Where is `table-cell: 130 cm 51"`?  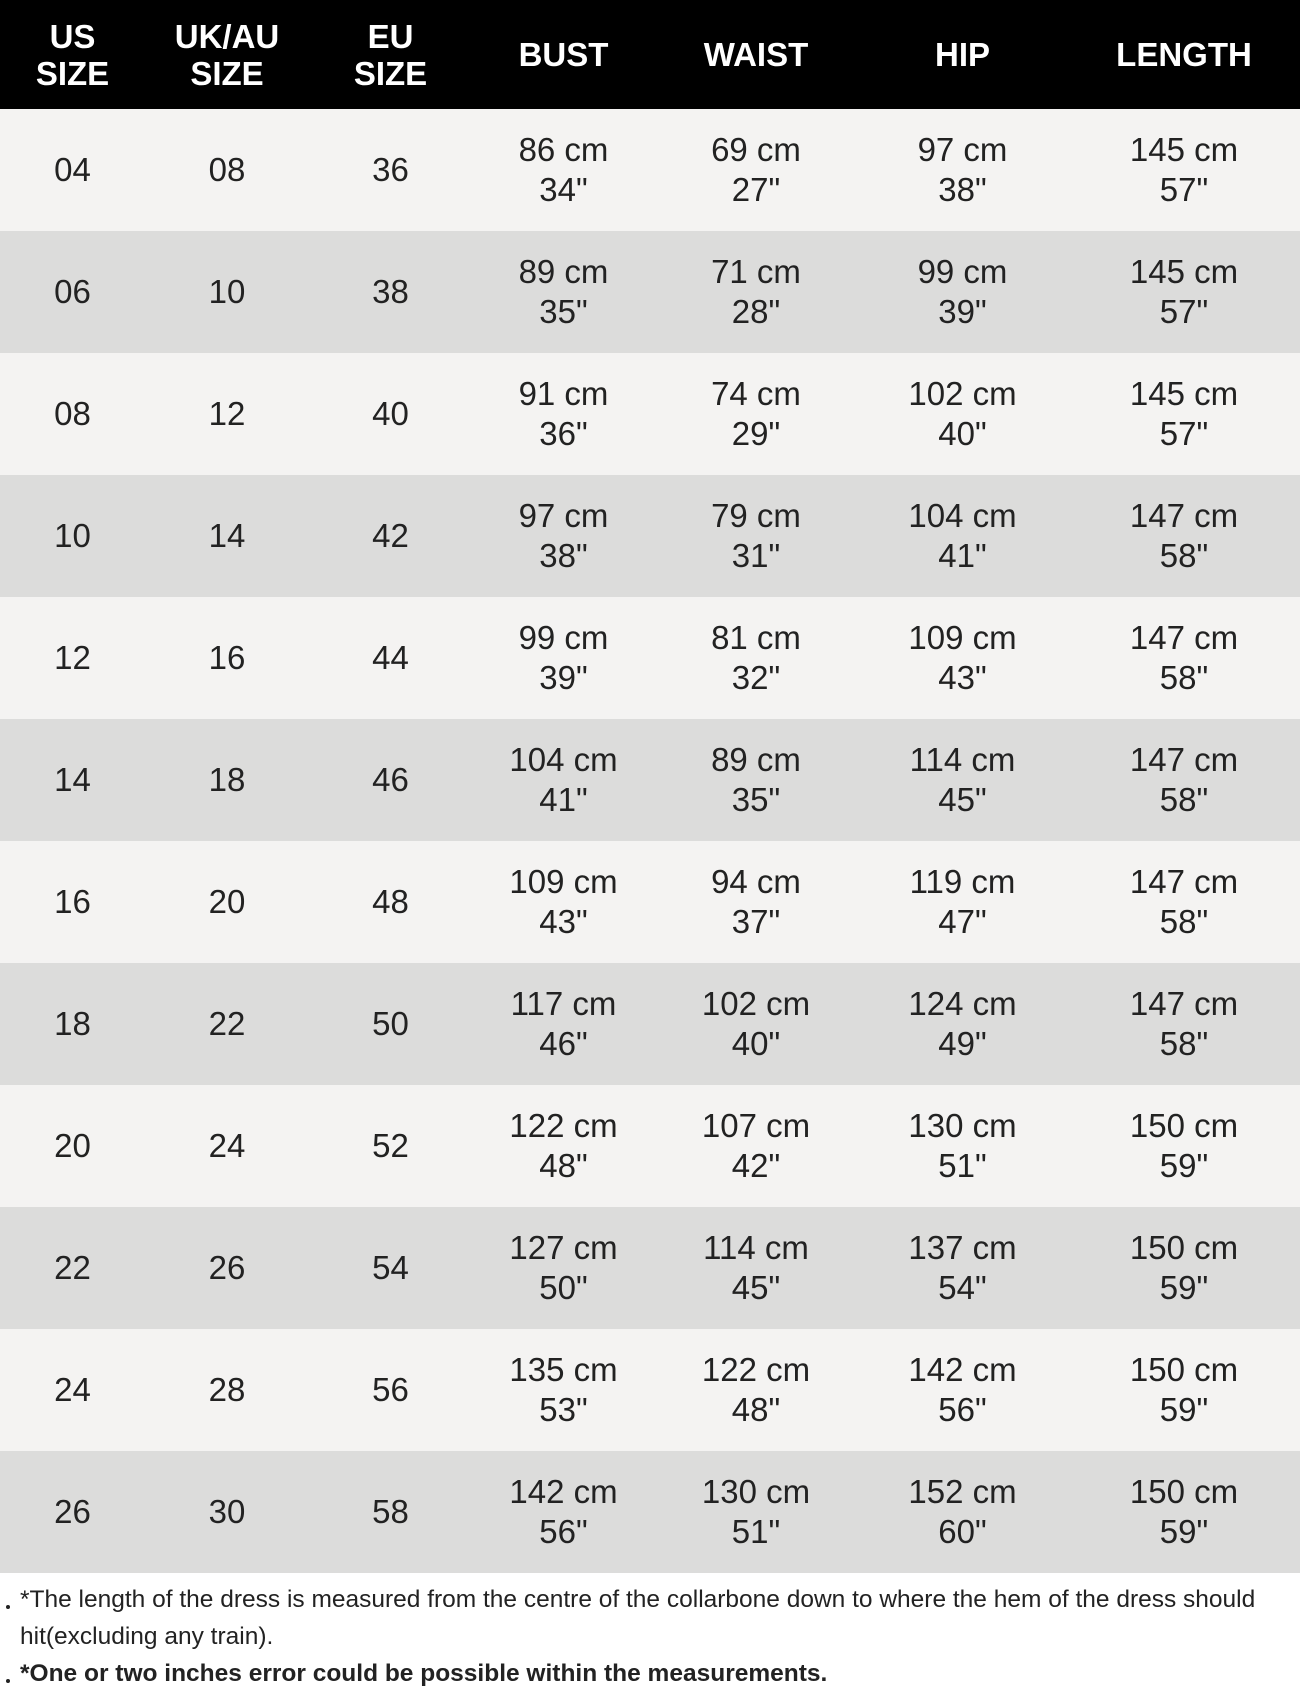
table-cell: 130 cm 51" is located at coordinates (756, 1512).